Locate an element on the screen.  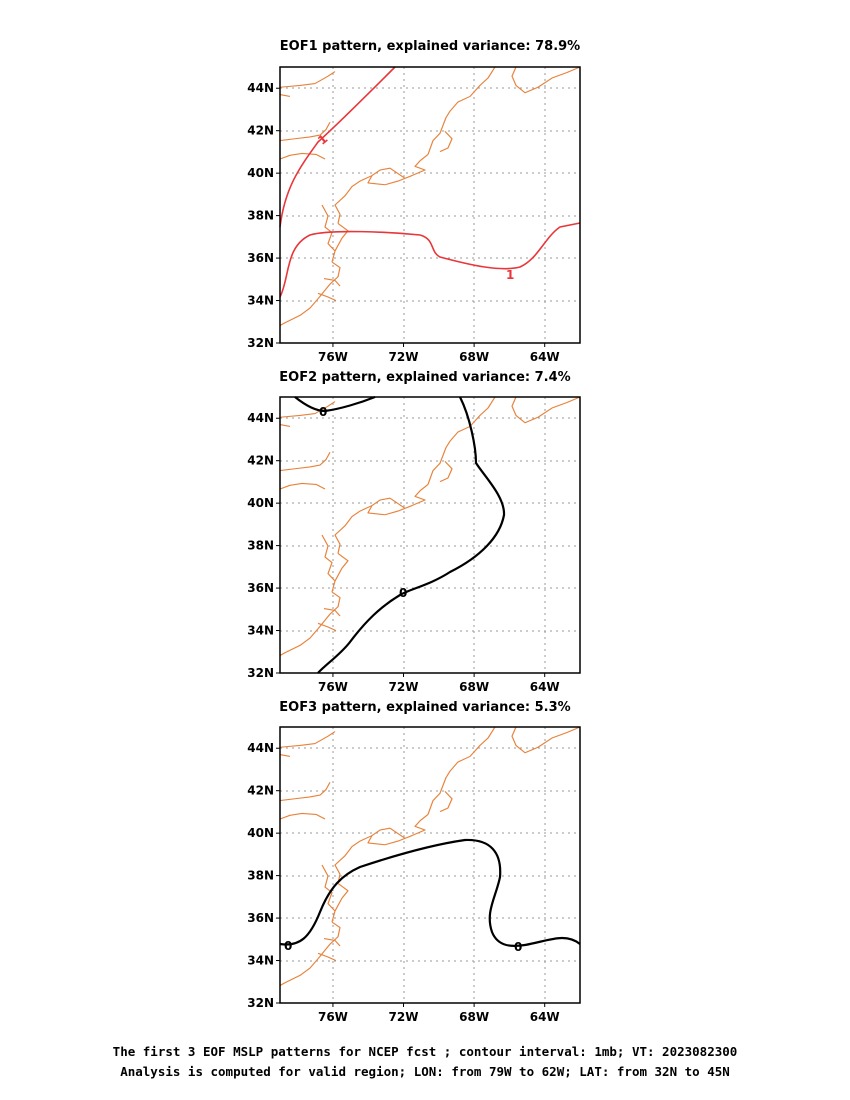
panel-2-title: EOF2 pattern, explained variance: 7.4% is located at coordinates (424, 377).